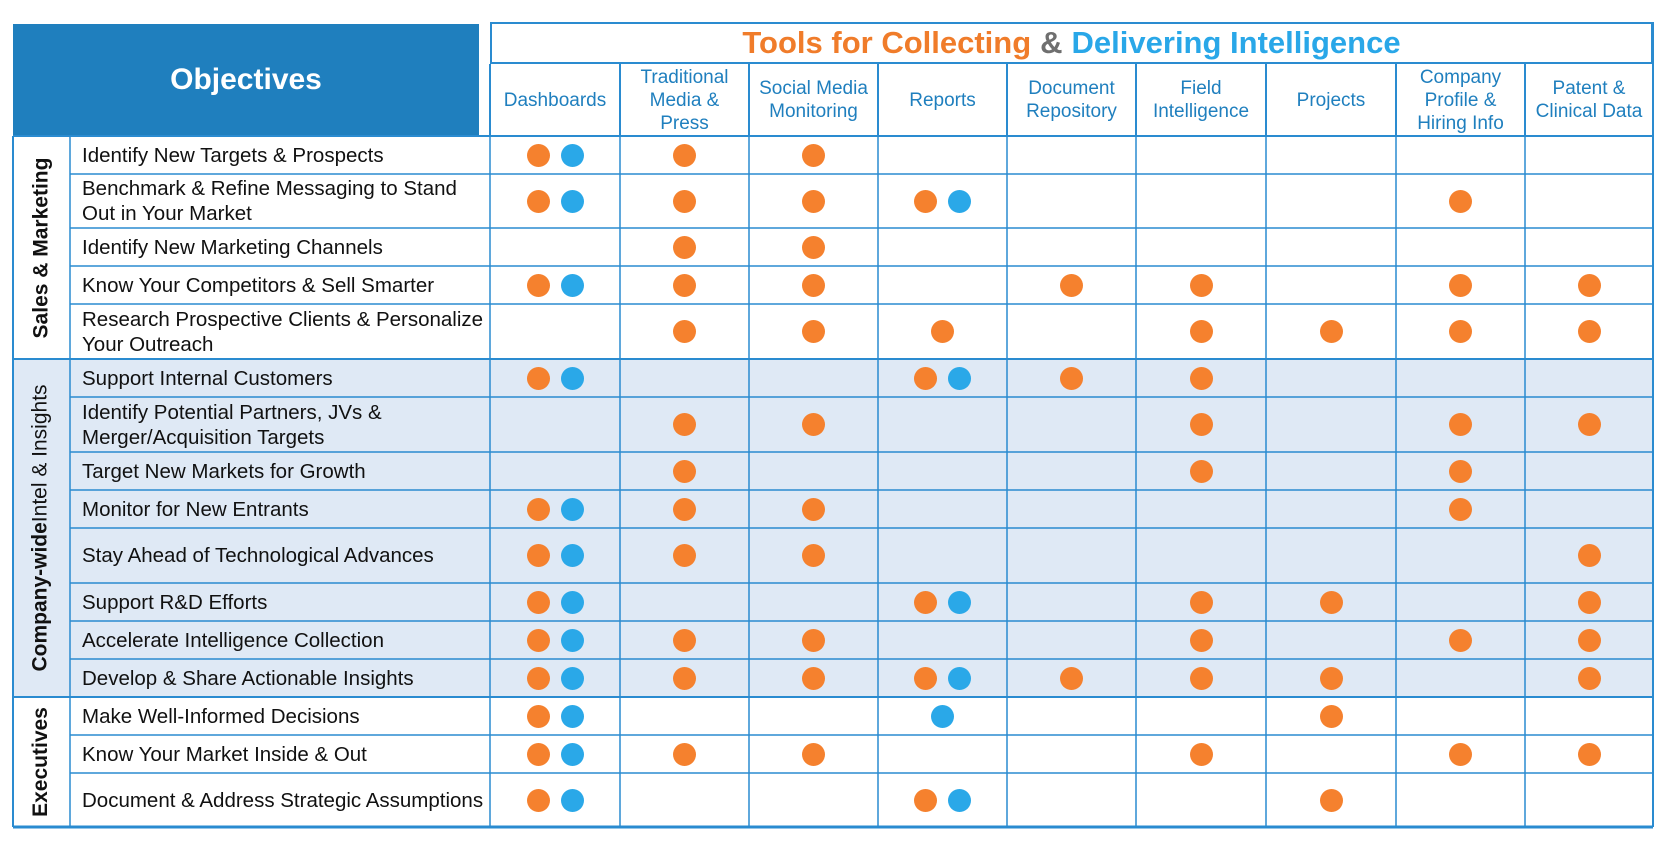  I want to click on column-header: Field Intelligence, so click(1201, 100).